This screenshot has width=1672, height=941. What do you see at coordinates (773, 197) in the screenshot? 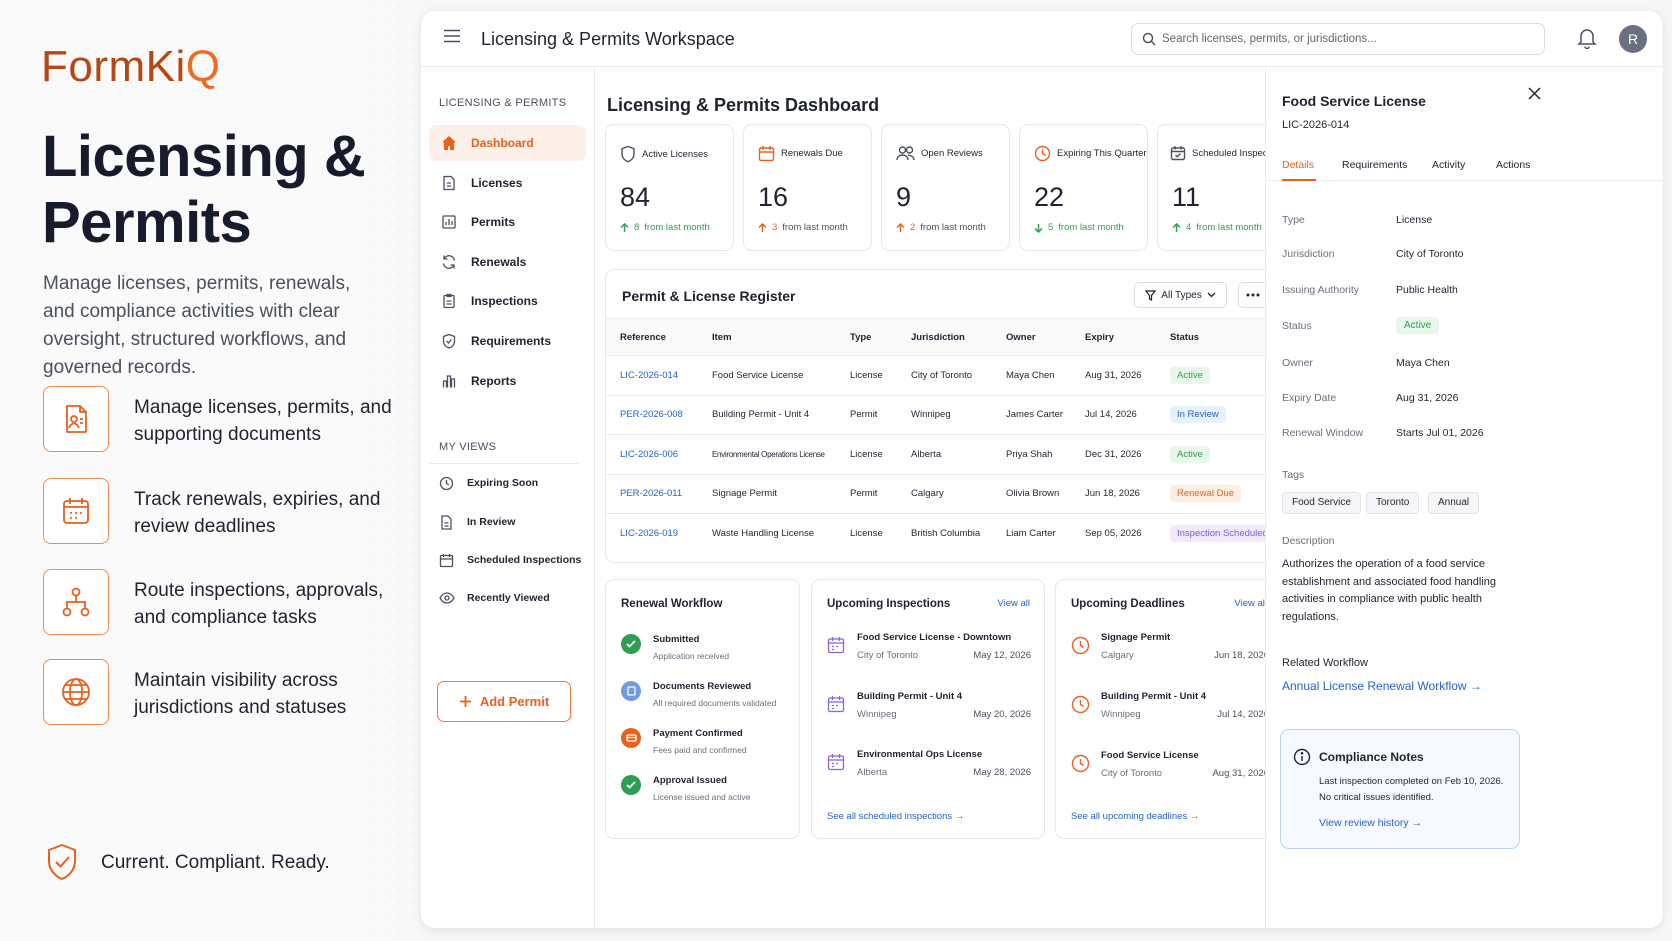
I see `kpi-value: 16` at bounding box center [773, 197].